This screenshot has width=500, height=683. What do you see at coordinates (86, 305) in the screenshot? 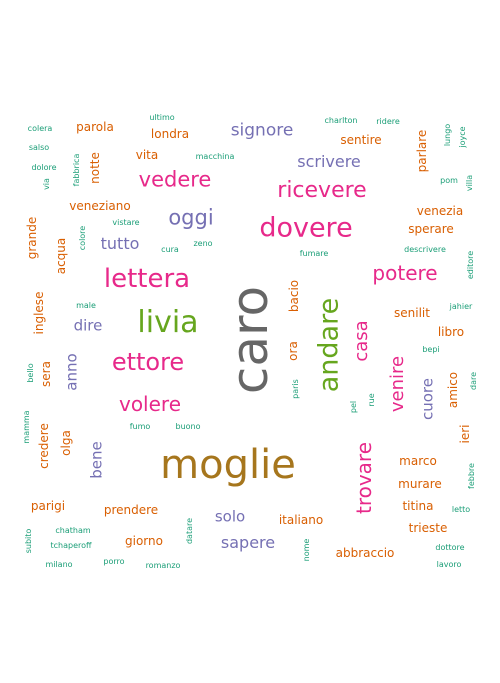
I see `word-male: male` at bounding box center [86, 305].